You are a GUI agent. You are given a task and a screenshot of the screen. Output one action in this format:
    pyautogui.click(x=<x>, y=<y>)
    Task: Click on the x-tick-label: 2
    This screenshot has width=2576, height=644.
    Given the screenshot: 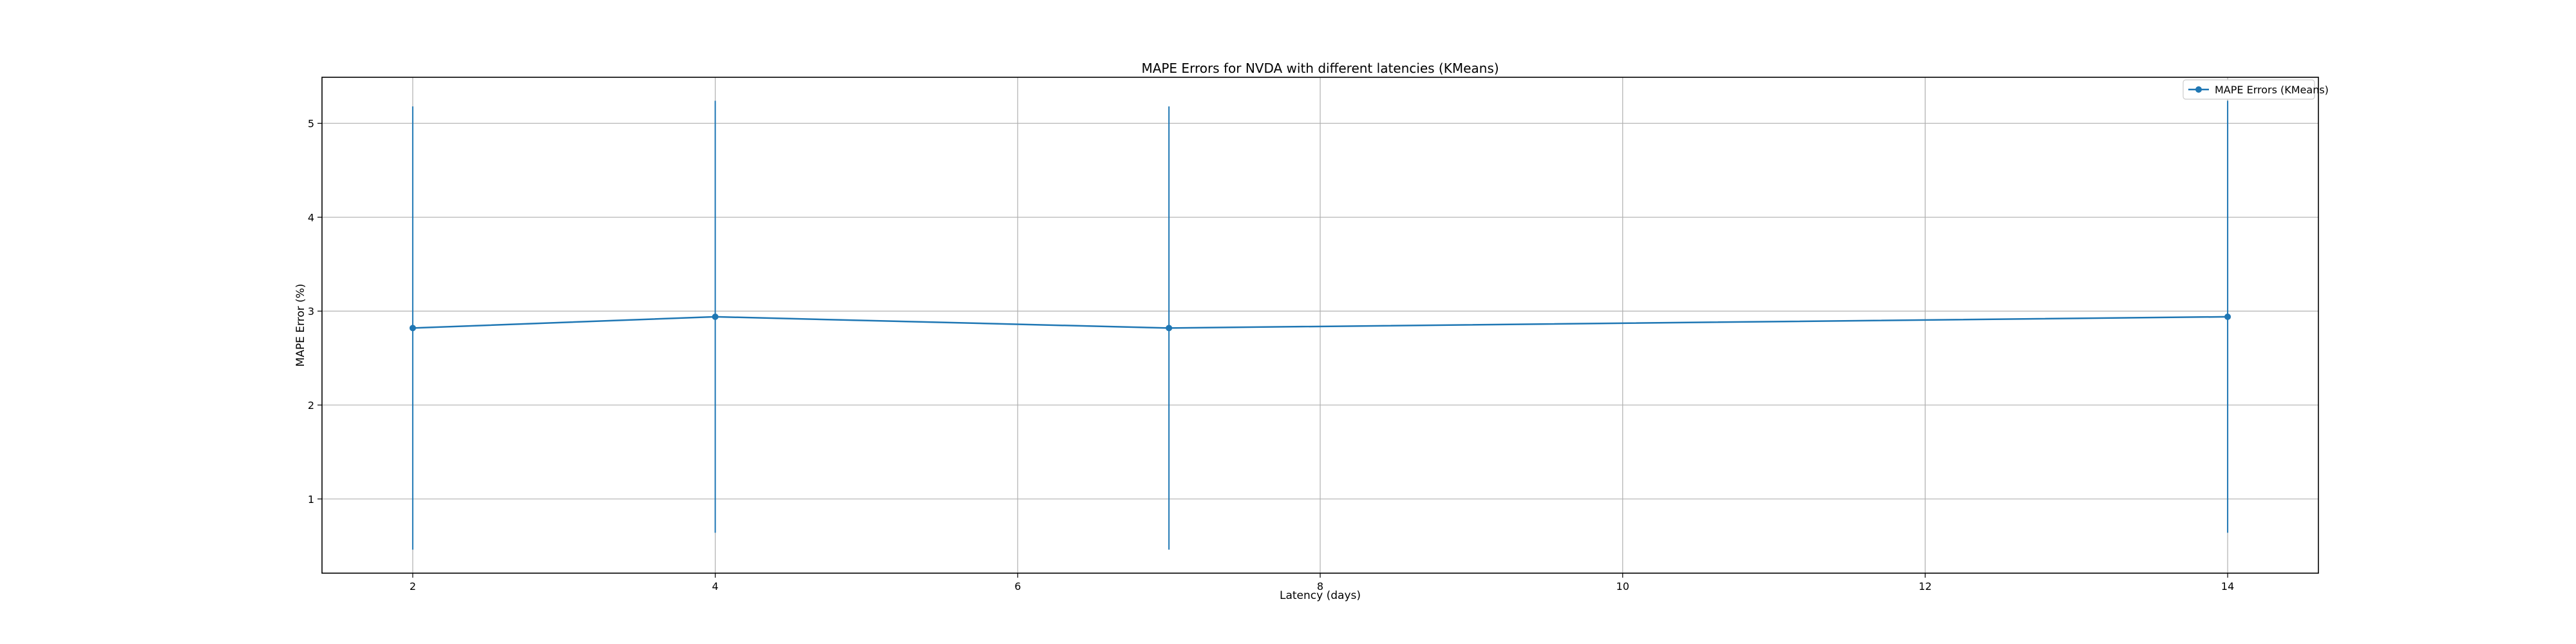 What is the action you would take?
    pyautogui.click(x=413, y=586)
    